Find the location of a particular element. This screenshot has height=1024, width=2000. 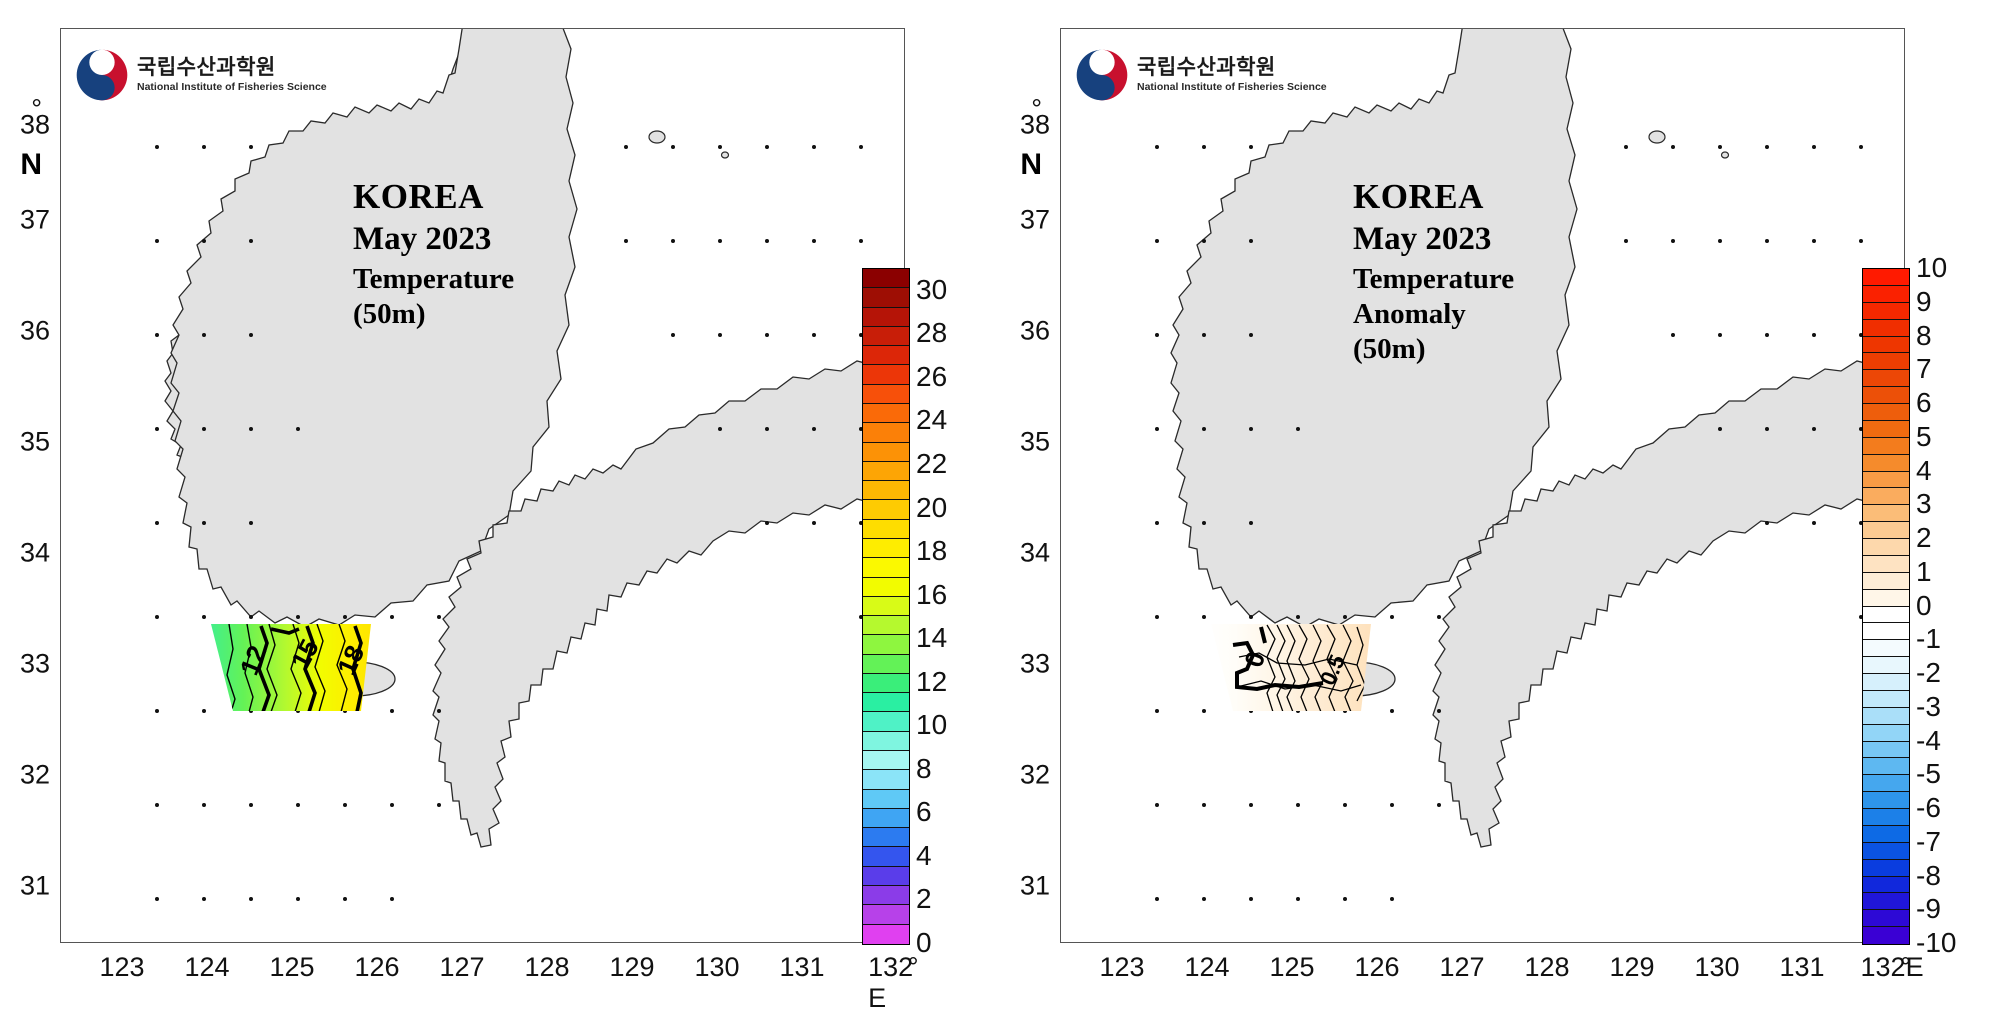

contour-field-temperature: 12 15 18 is located at coordinates (291, 667).